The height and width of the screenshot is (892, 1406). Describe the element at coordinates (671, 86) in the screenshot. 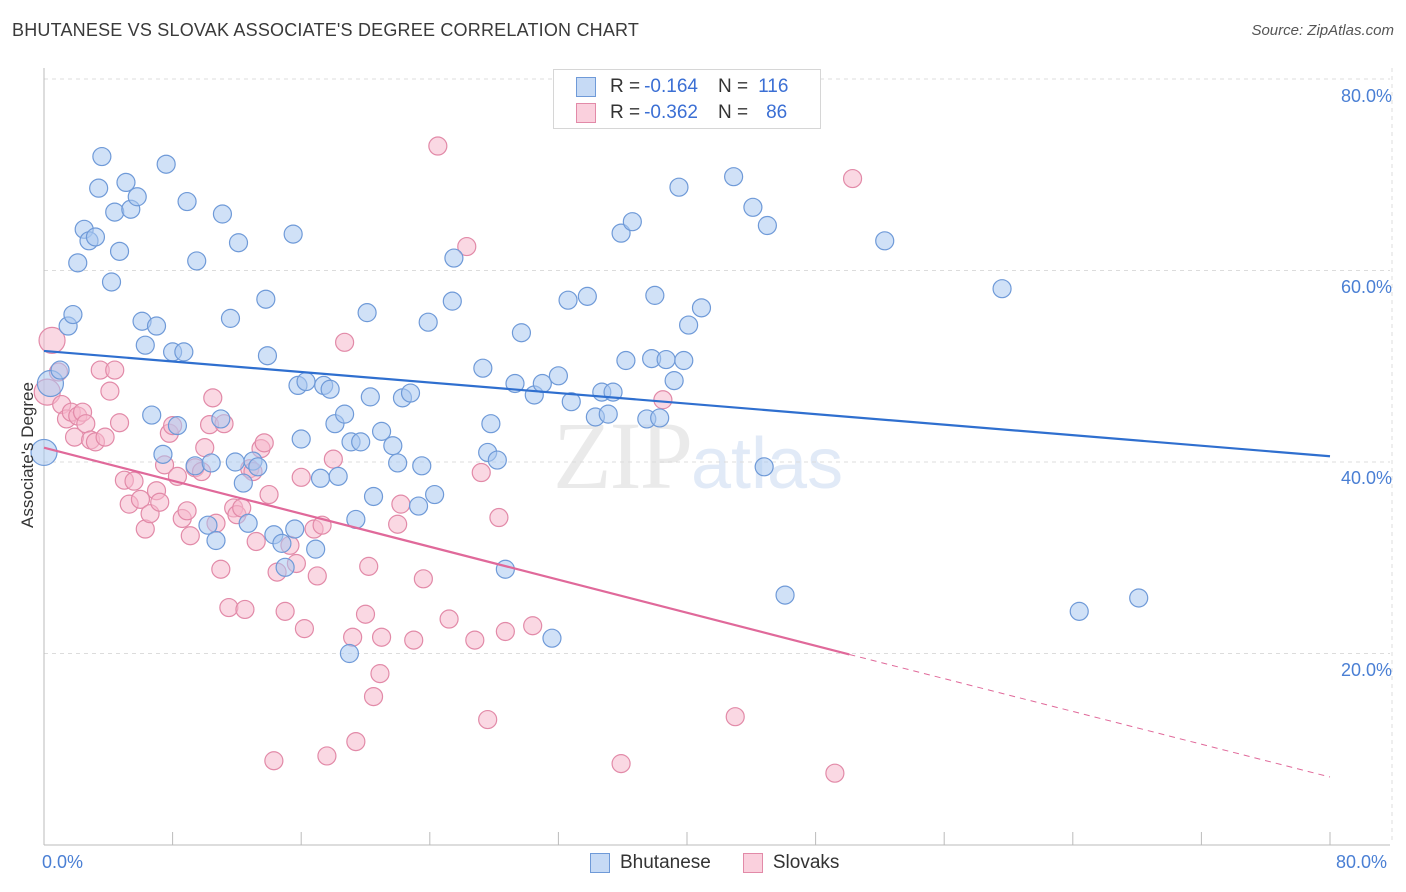

I see `legend-r-value: -0.164` at that location.